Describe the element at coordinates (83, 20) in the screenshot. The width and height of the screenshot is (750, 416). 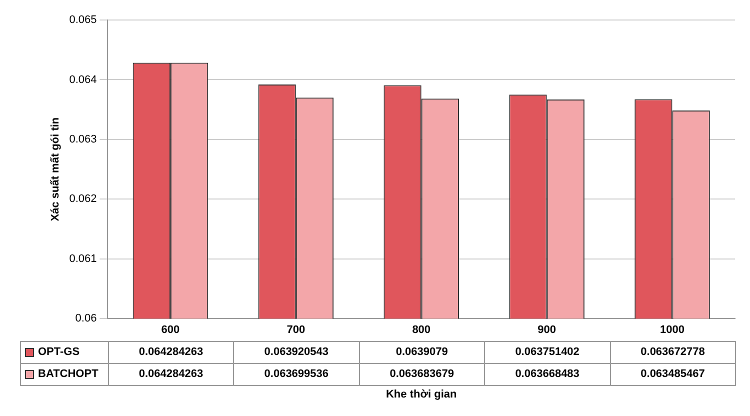
I see `y-tick-label: 0.065` at that location.